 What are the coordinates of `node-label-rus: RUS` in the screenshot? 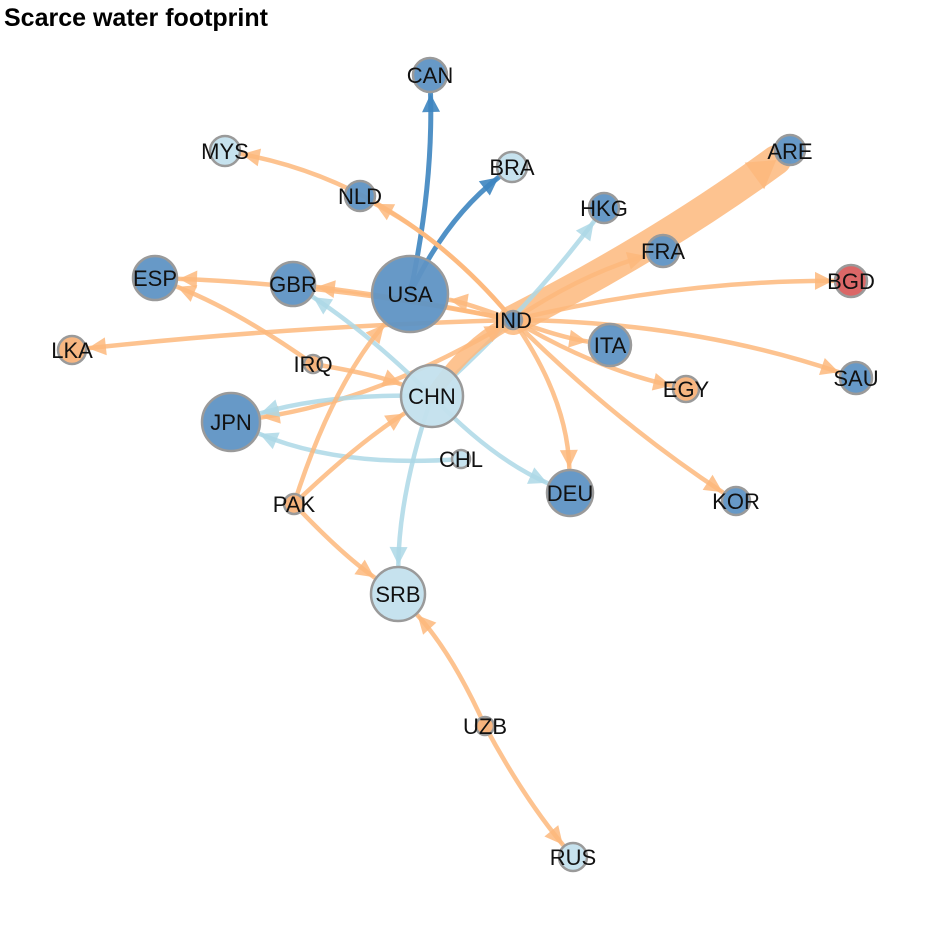 It's located at (573, 857).